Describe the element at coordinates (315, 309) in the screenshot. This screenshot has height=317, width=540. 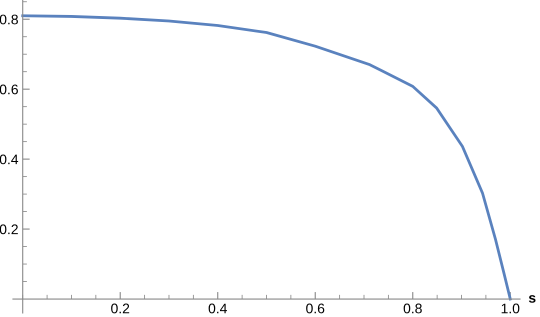
I see `x-tick-label: 0.6` at that location.